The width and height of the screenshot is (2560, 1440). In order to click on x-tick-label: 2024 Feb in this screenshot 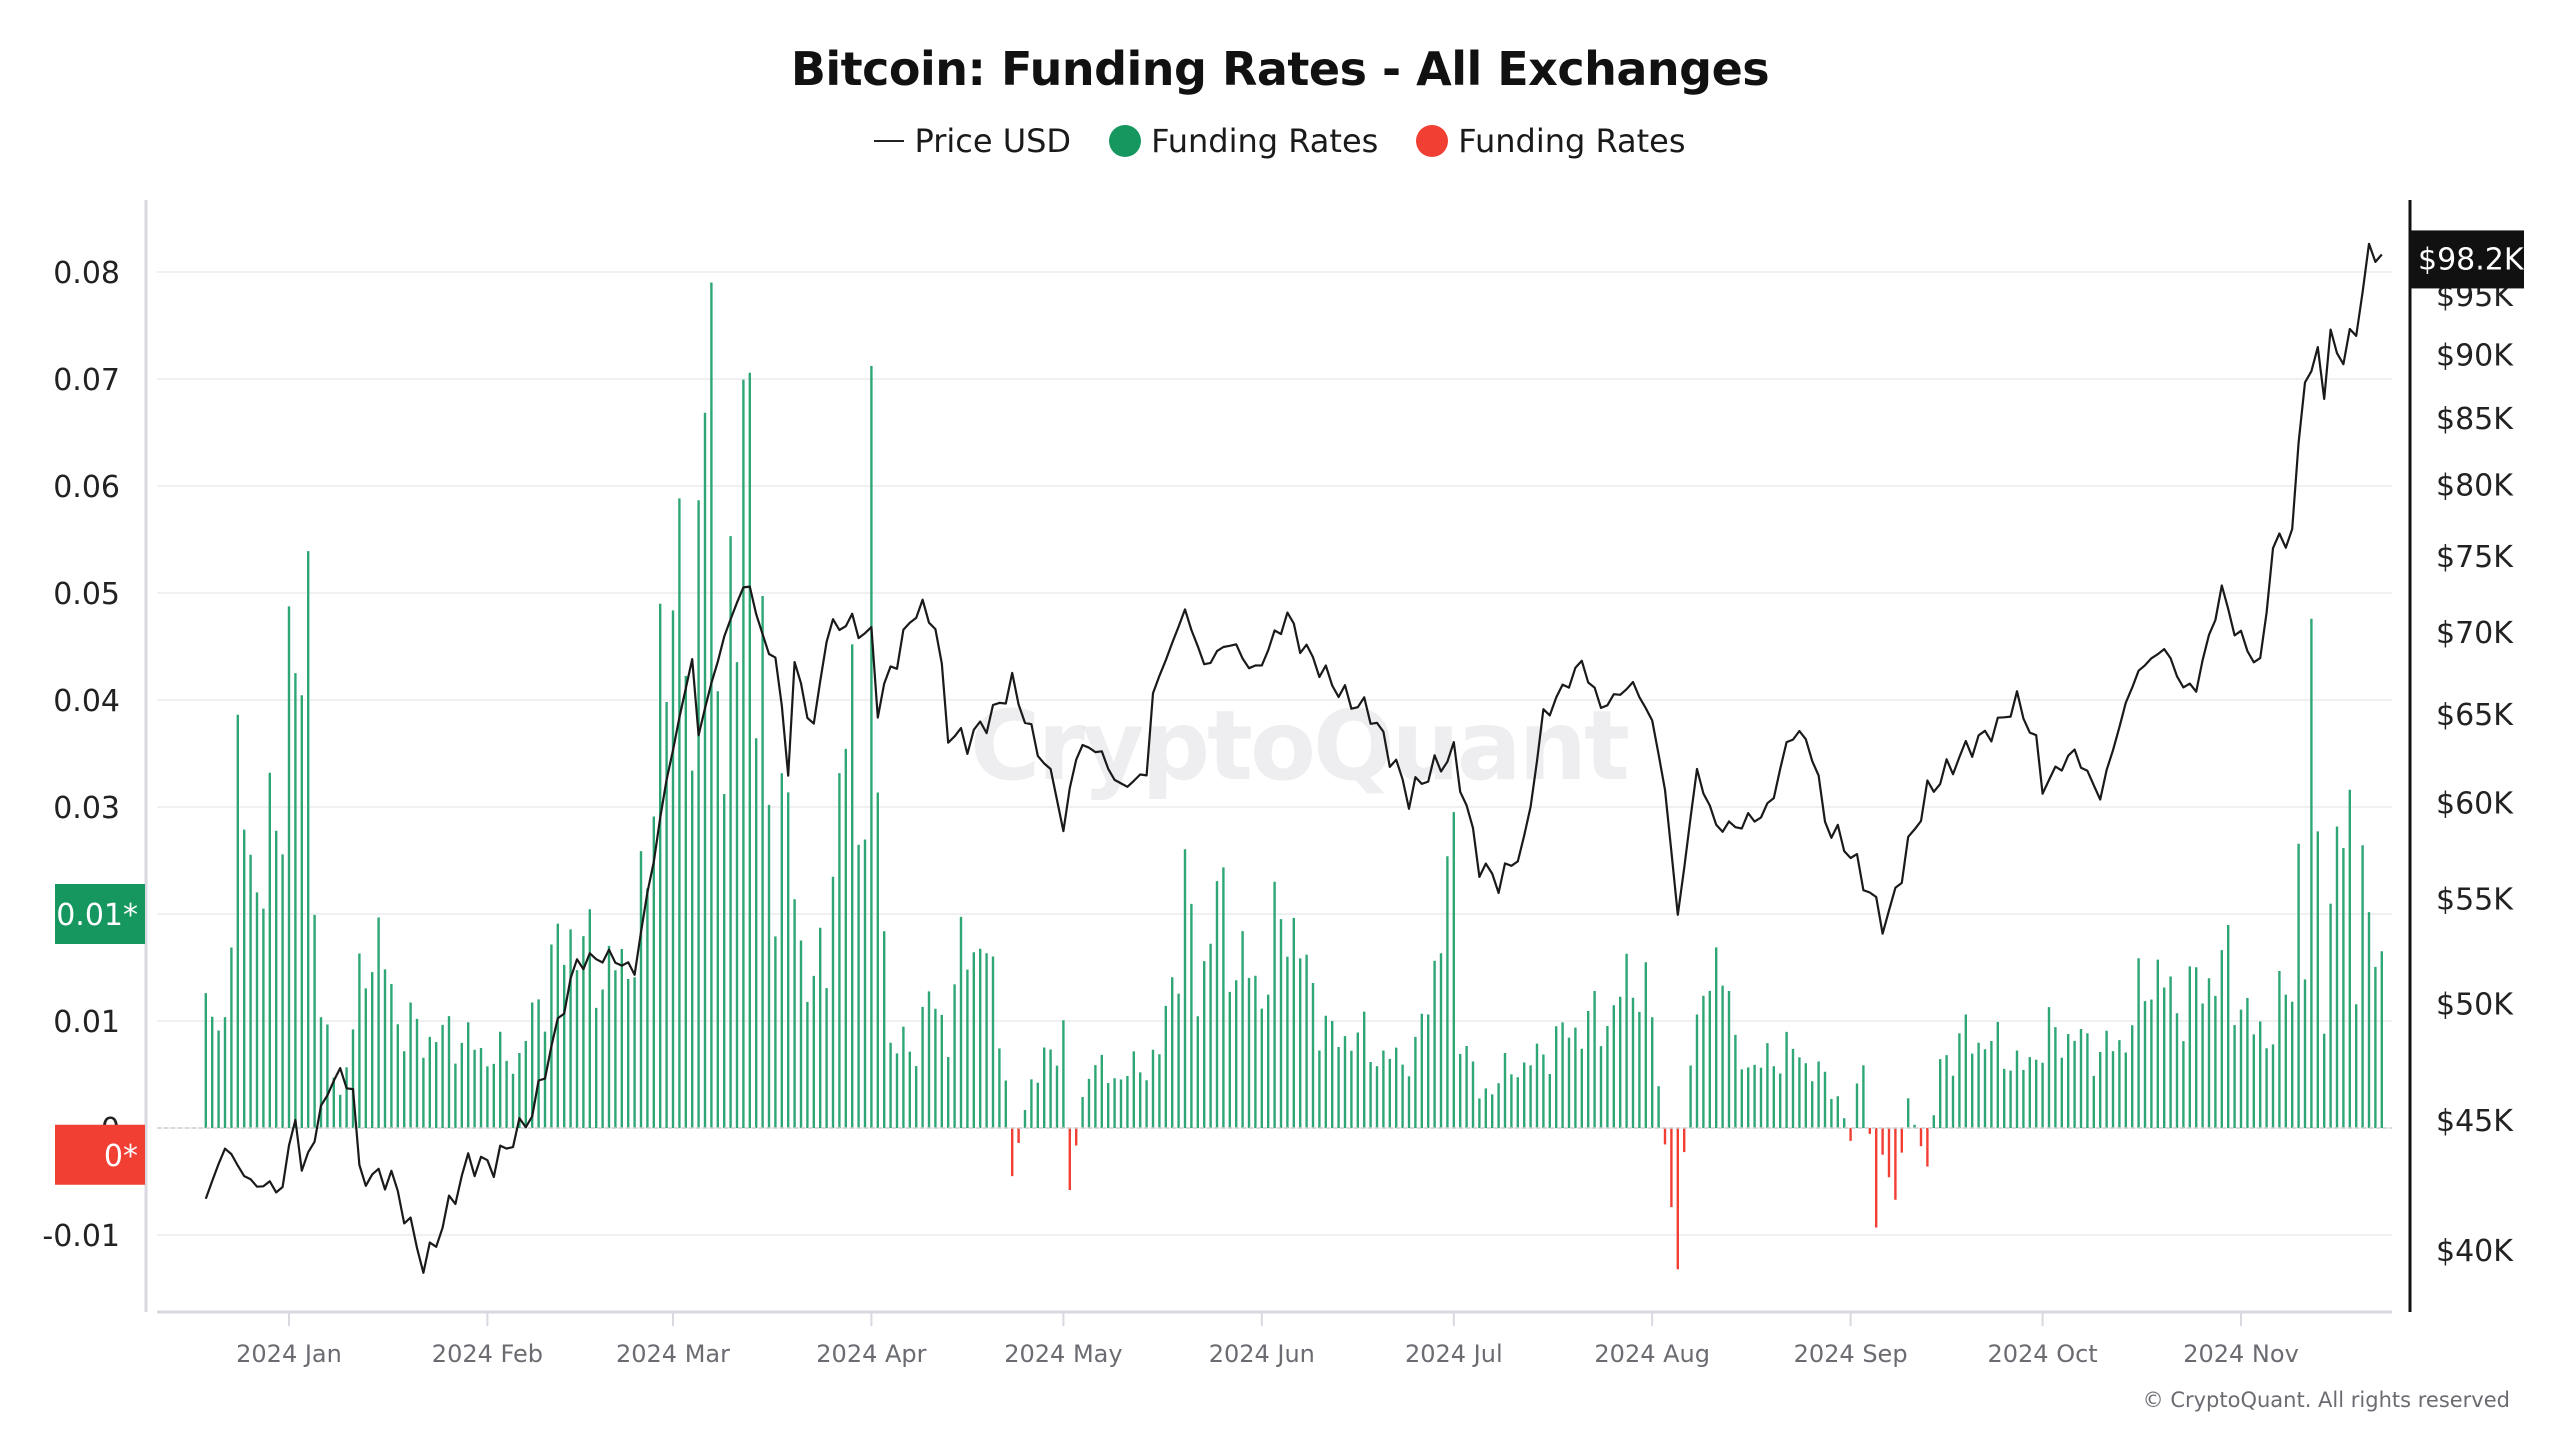, I will do `click(487, 1354)`.